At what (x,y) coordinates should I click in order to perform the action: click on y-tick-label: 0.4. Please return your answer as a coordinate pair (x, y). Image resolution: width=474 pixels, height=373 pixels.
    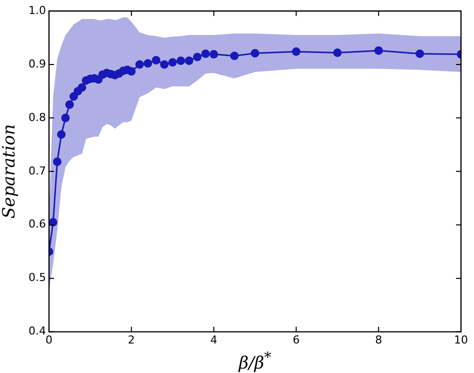
    Looking at the image, I should click on (37, 331).